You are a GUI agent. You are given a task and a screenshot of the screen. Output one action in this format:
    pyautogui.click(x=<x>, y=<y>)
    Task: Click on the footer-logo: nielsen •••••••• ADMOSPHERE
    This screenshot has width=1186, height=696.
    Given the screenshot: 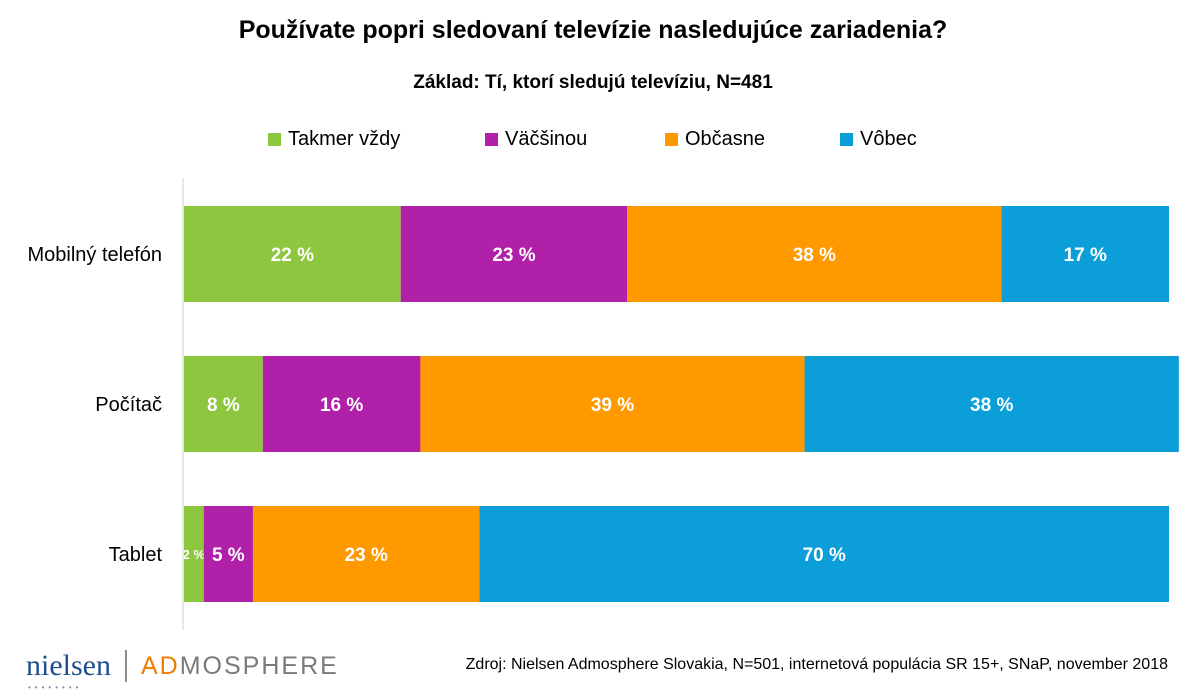 What is the action you would take?
    pyautogui.click(x=182, y=669)
    